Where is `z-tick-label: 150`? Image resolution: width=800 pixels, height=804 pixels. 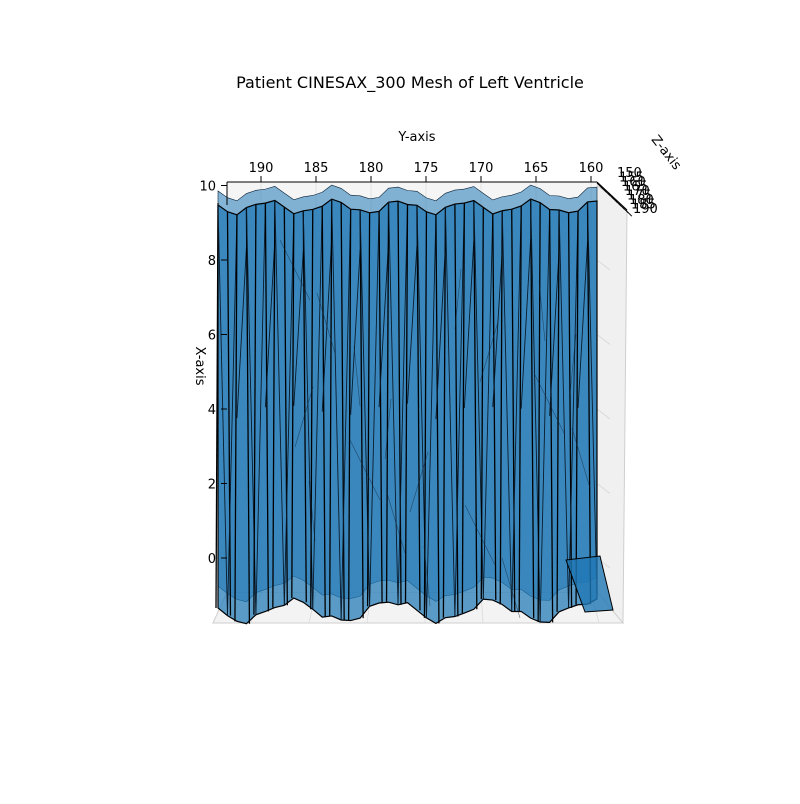
z-tick-label: 150 is located at coordinates (629, 173).